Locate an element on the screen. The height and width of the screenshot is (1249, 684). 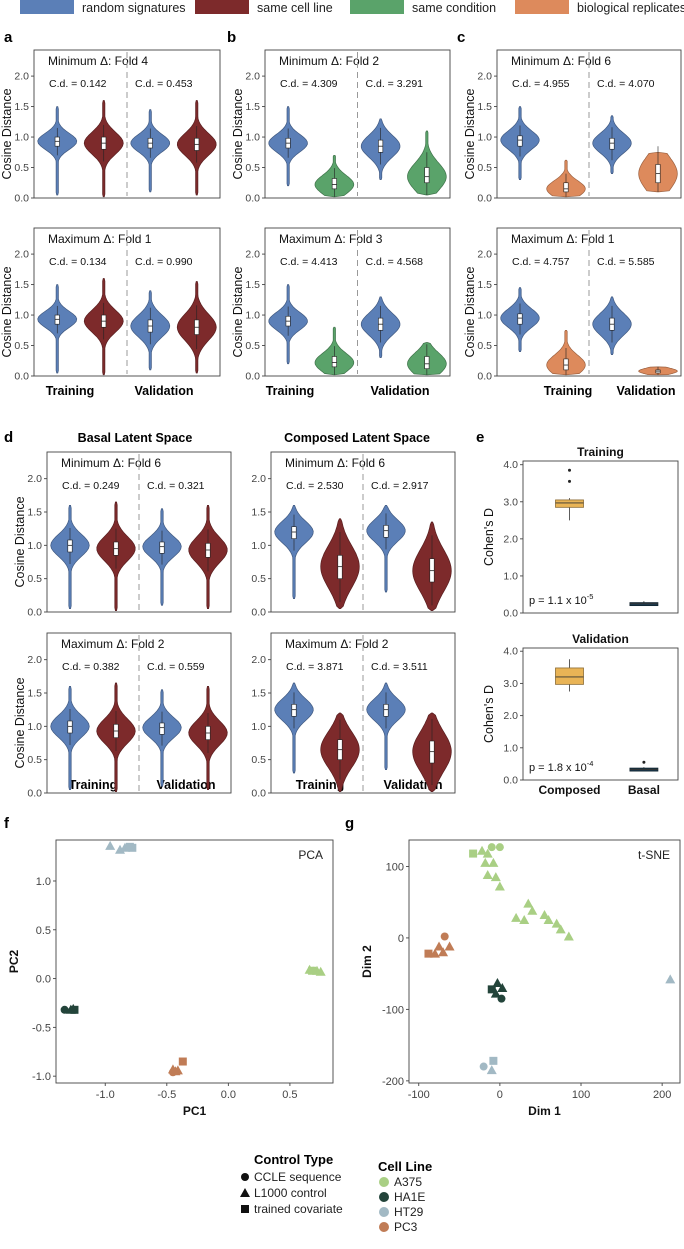
x-axis-title: Dim 1 is located at coordinates (544, 1111).